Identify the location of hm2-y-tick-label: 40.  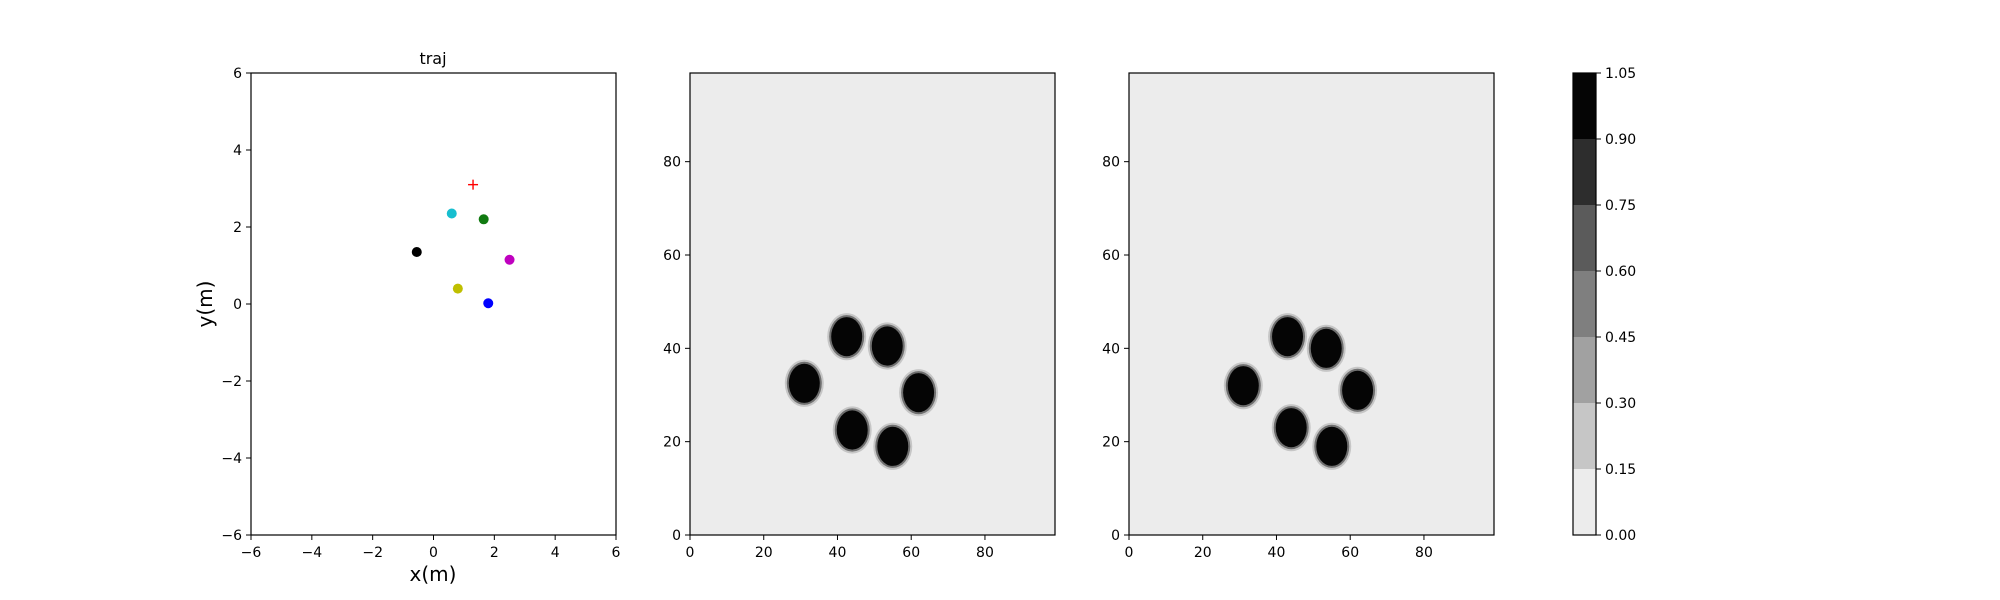
(1111, 349).